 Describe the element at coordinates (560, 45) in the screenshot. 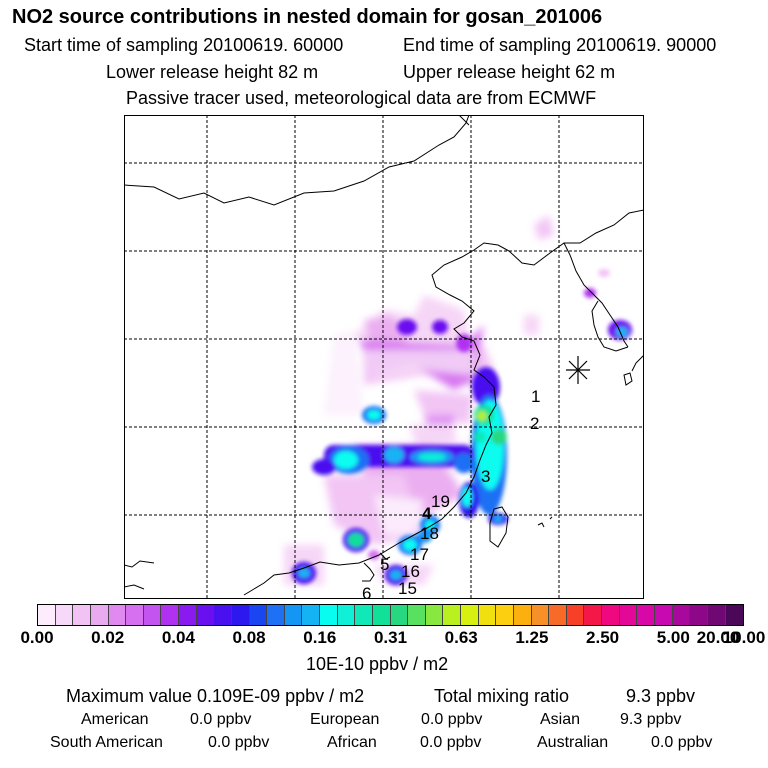

I see `end-time-text: End time of sampling 20100619. 90000` at that location.